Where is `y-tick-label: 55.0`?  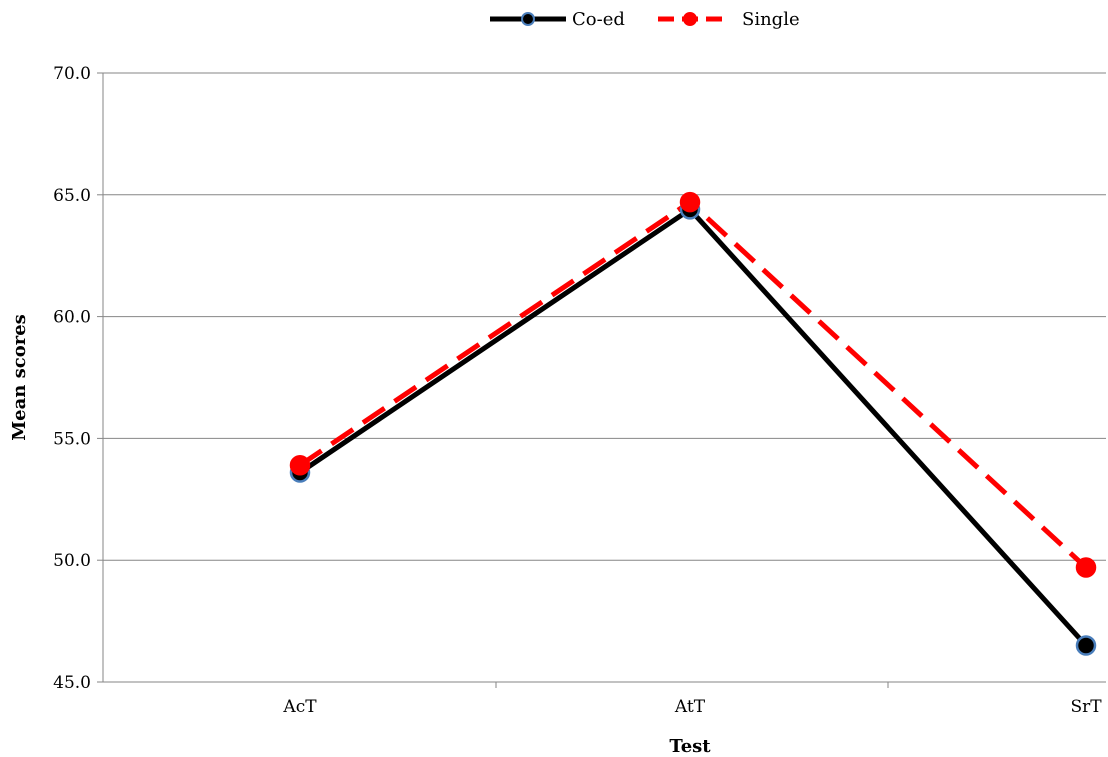
y-tick-label: 55.0 is located at coordinates (72, 439).